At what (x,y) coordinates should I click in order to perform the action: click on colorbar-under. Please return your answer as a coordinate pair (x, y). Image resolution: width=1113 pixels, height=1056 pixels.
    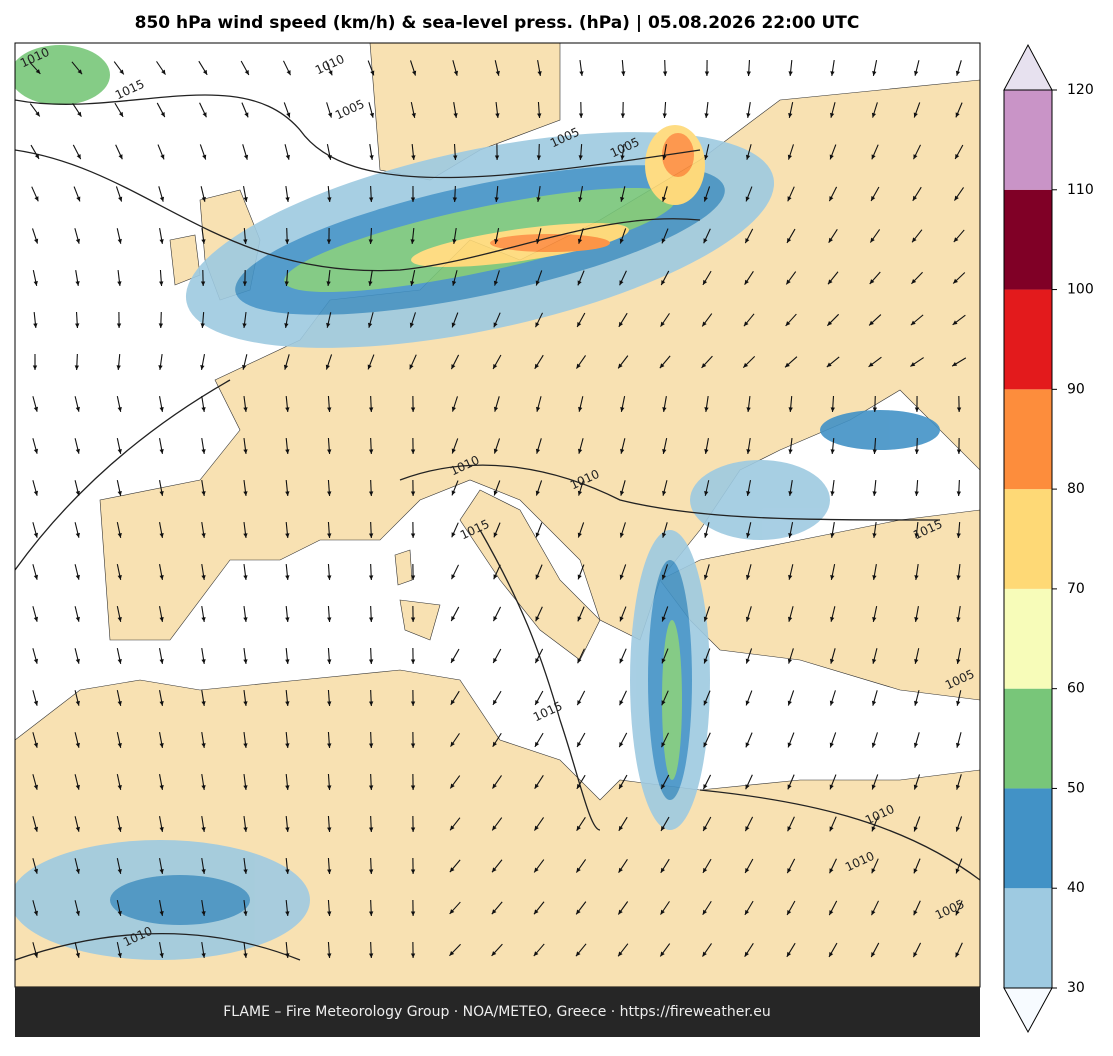
    Looking at the image, I should click on (1028, 1010).